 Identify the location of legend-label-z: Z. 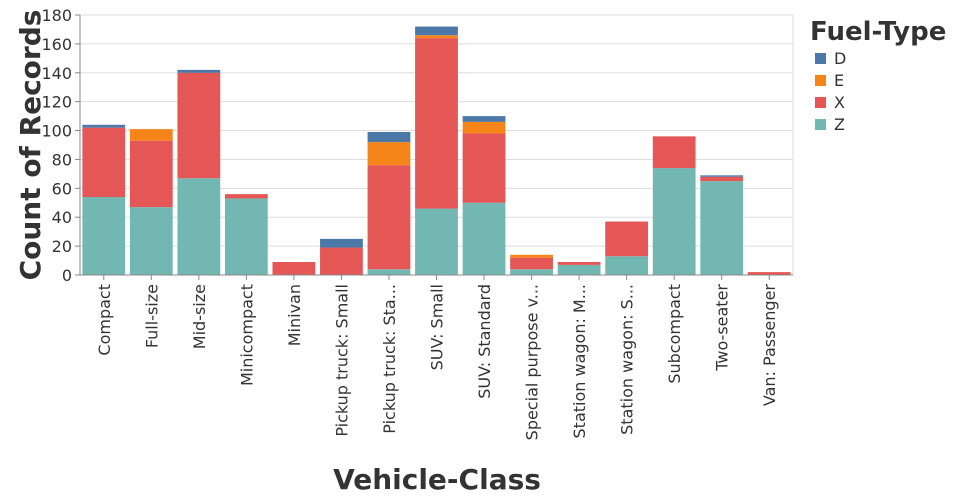
(839, 124).